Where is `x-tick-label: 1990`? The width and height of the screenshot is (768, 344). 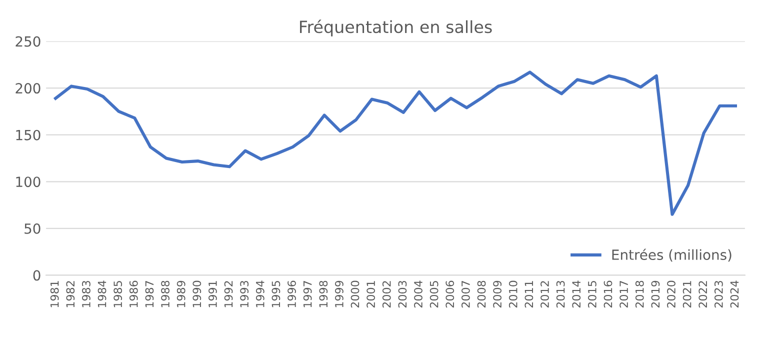
x-tick-label: 1990 is located at coordinates (197, 294).